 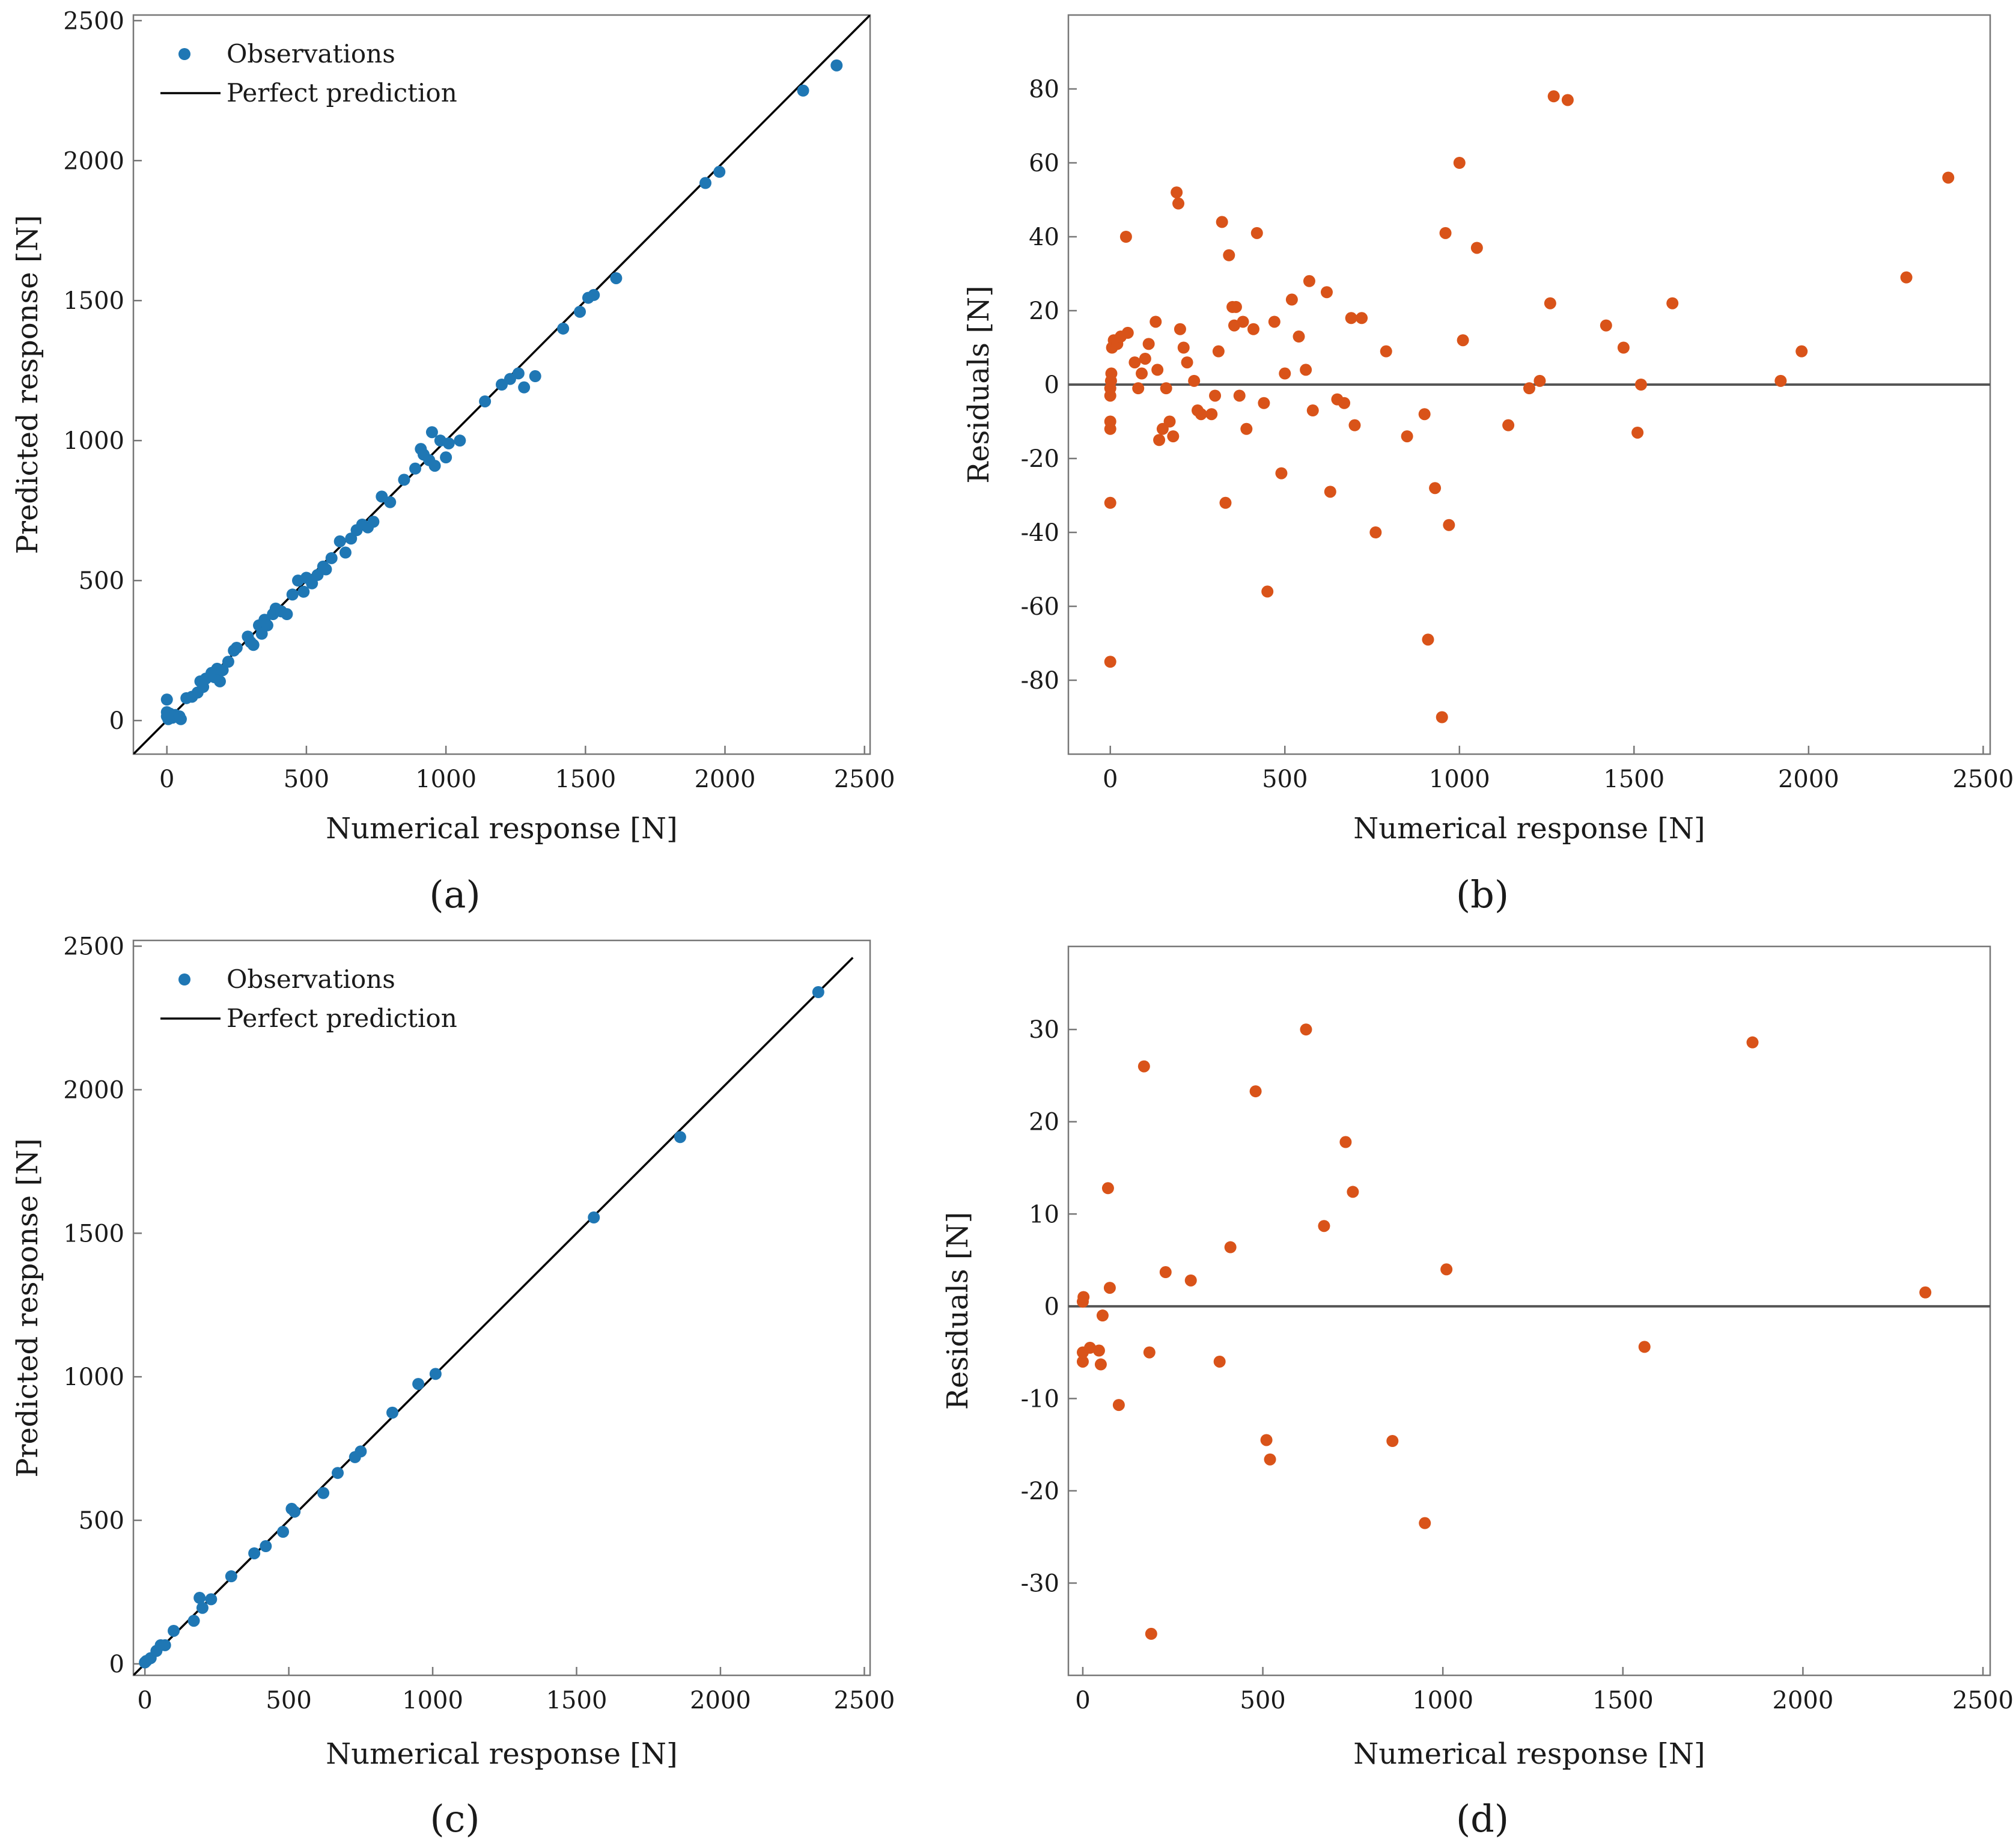 I want to click on y-tick-label: -10, so click(x=1040, y=1399).